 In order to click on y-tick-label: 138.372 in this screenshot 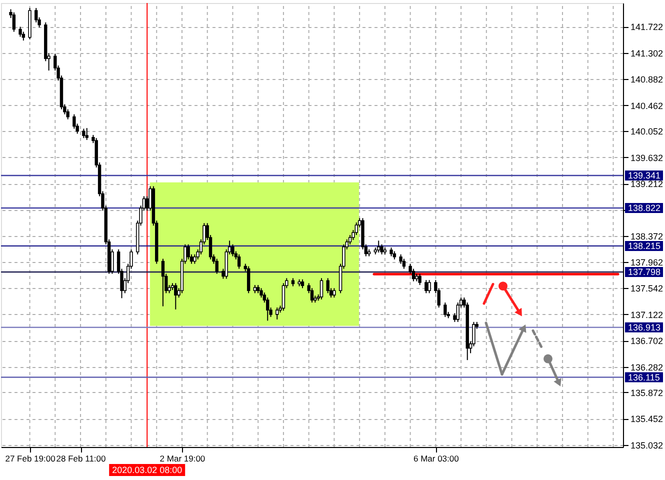, I will do `click(647, 237)`.